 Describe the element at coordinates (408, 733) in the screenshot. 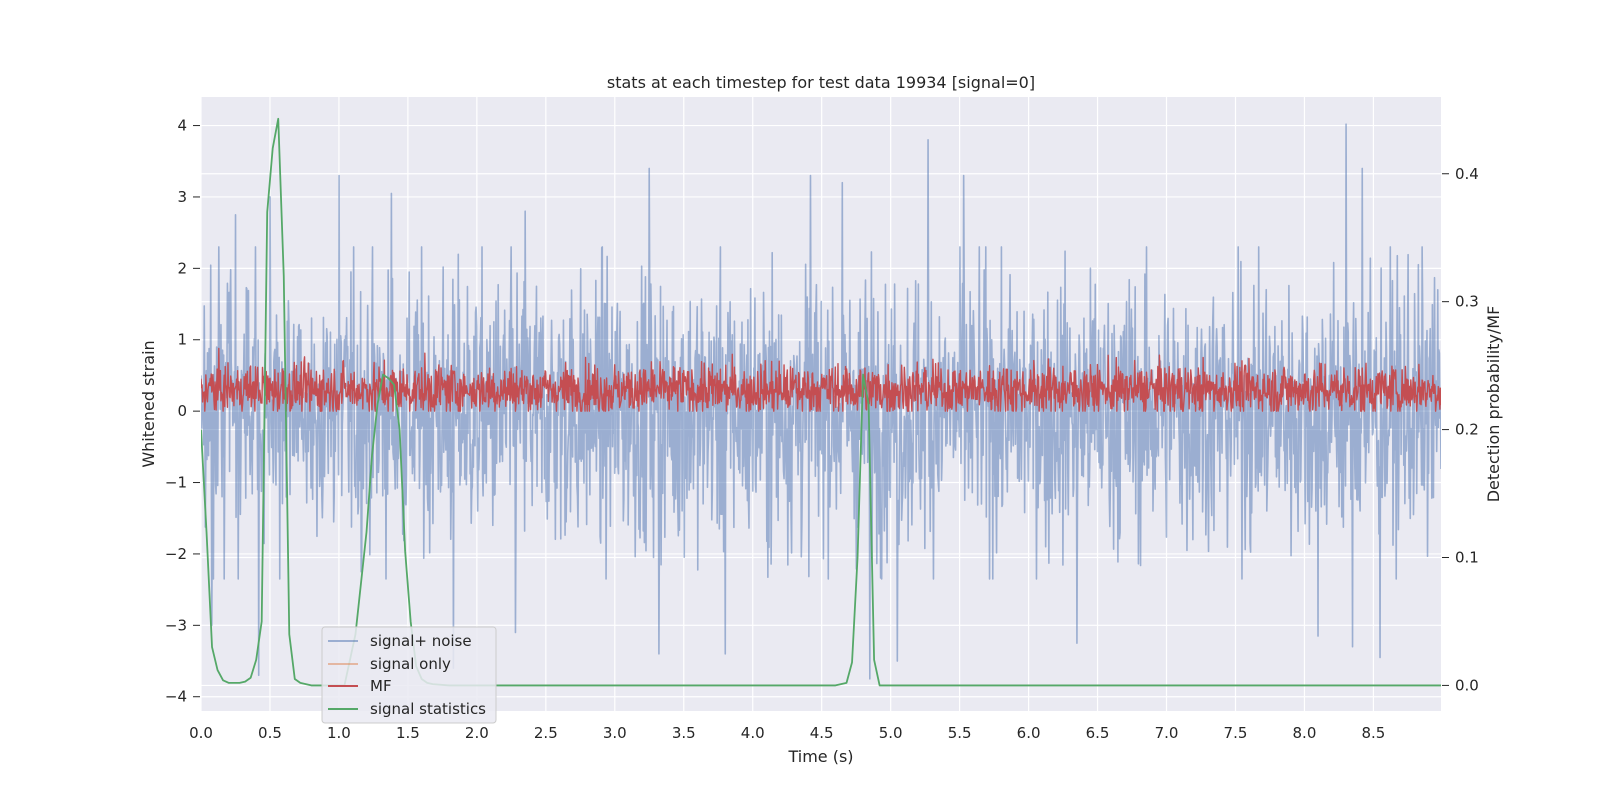

I see `x-tick-label: 1.5` at that location.